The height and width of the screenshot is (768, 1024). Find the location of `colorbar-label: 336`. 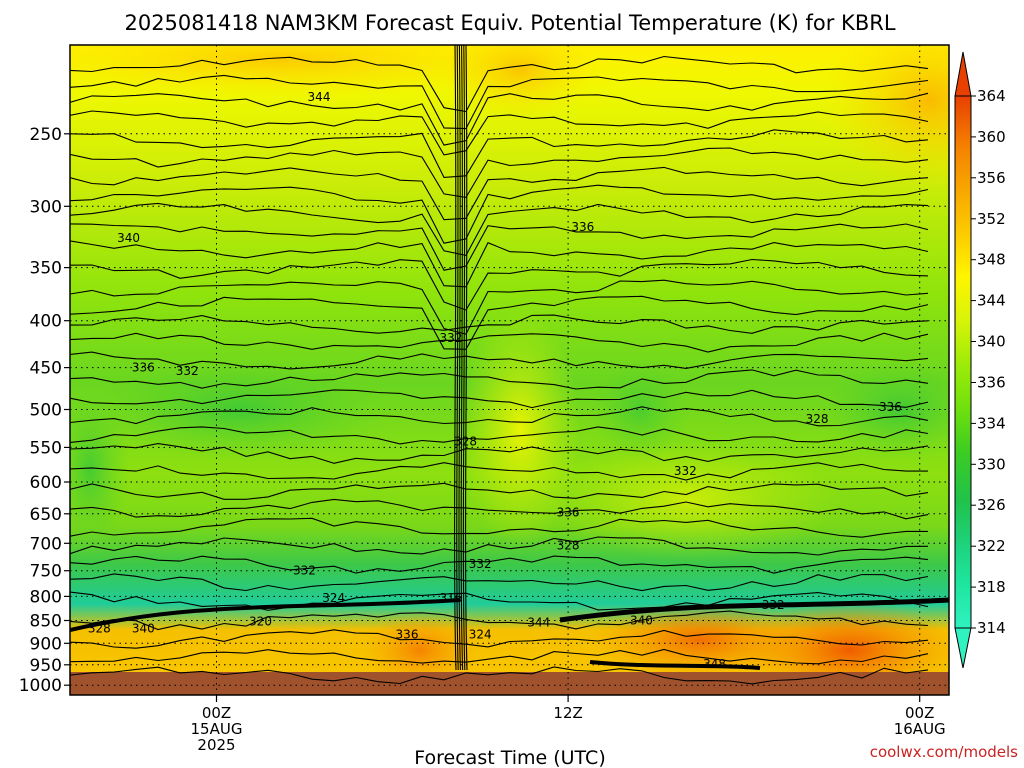

colorbar-label: 336 is located at coordinates (991, 383).